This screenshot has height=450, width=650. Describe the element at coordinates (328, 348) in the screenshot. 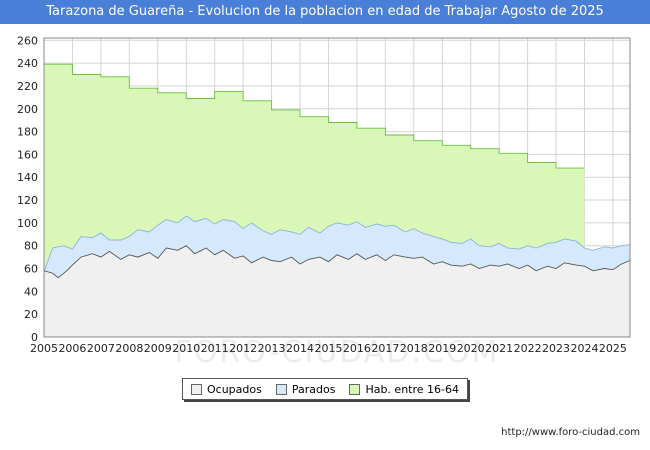

I see `x-tick-label: 2015` at that location.